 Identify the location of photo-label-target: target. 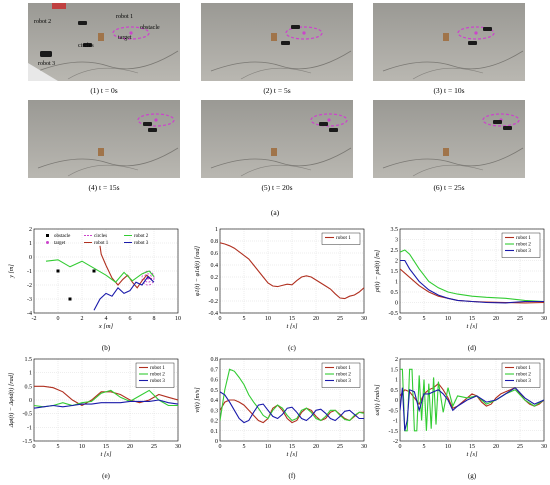
(125, 38).